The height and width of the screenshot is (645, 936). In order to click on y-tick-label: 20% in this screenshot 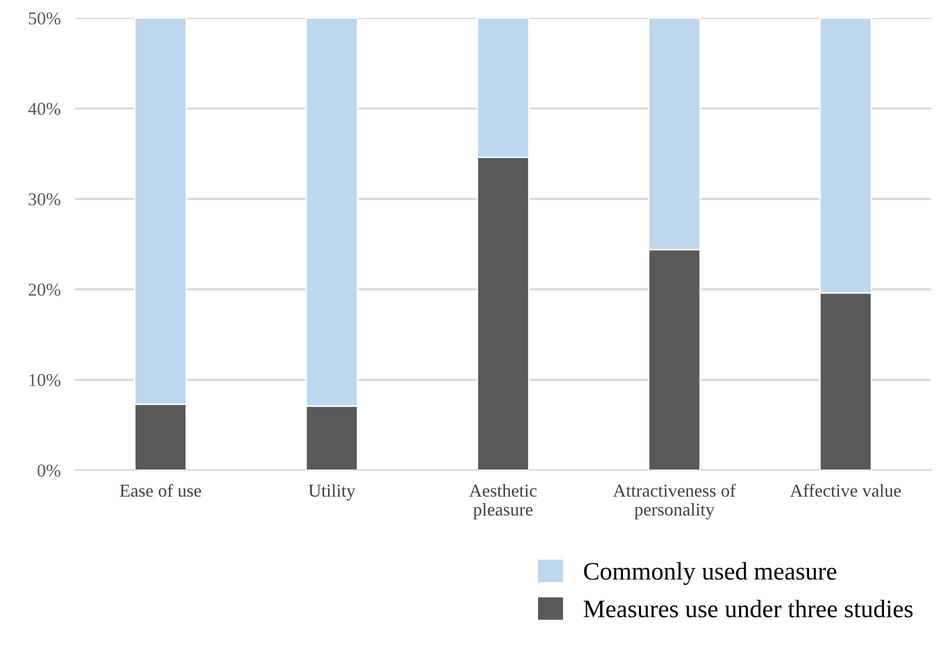, I will do `click(44, 290)`.